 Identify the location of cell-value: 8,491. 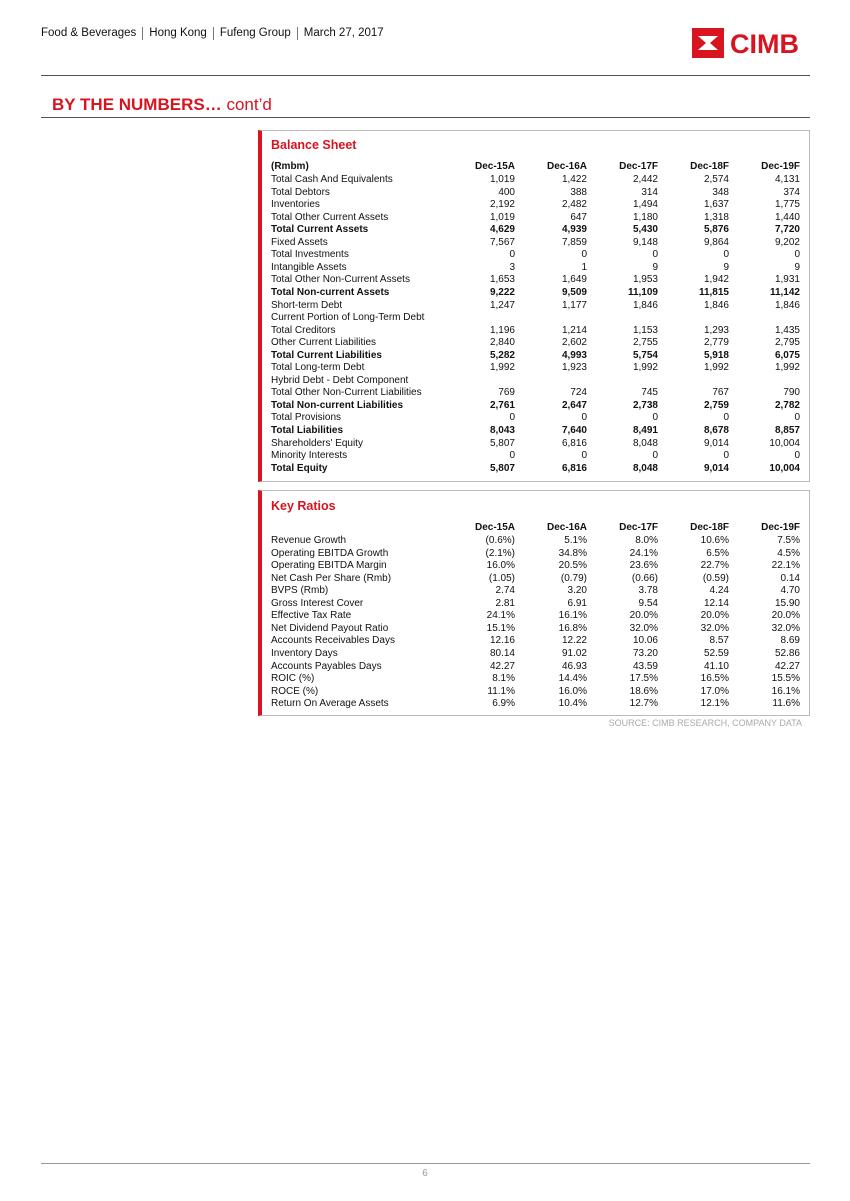
(645, 430).